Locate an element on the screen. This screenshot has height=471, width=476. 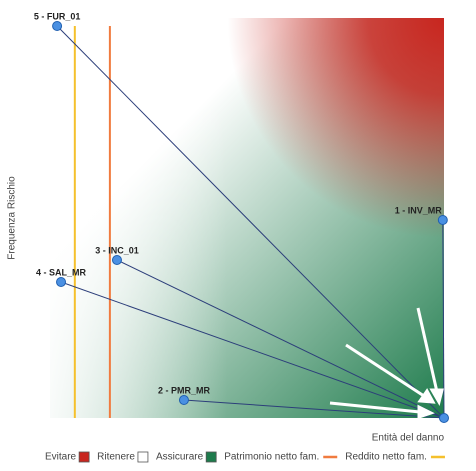
point-label: 5 - FUR_01 is located at coordinates (57, 16).